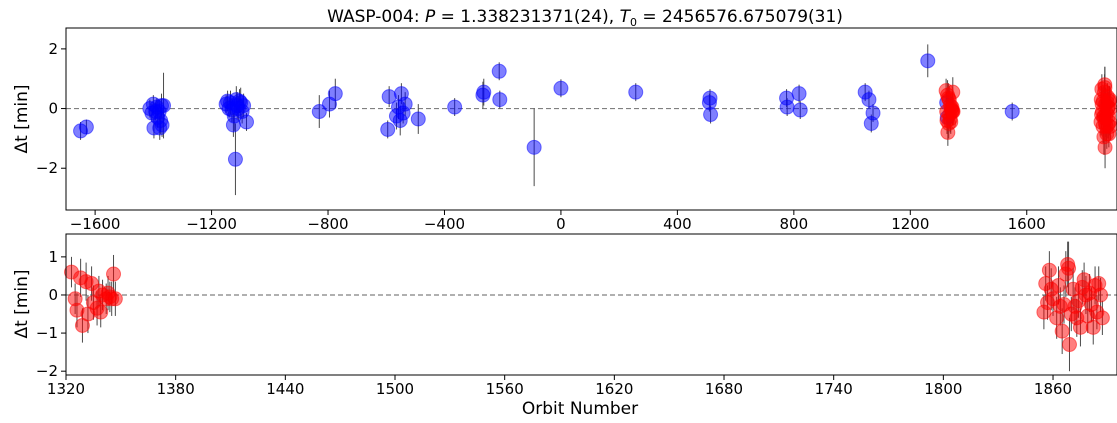  I want to click on top-y-tick-label: 0, so click(53, 109).